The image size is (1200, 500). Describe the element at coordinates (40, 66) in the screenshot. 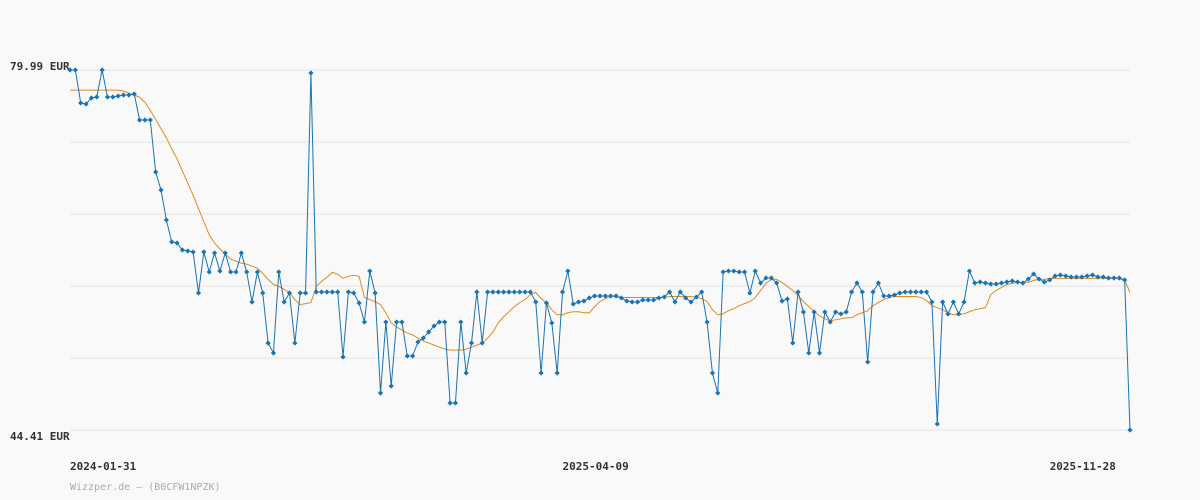

I see `y-tick-label: 79.99 EUR` at that location.